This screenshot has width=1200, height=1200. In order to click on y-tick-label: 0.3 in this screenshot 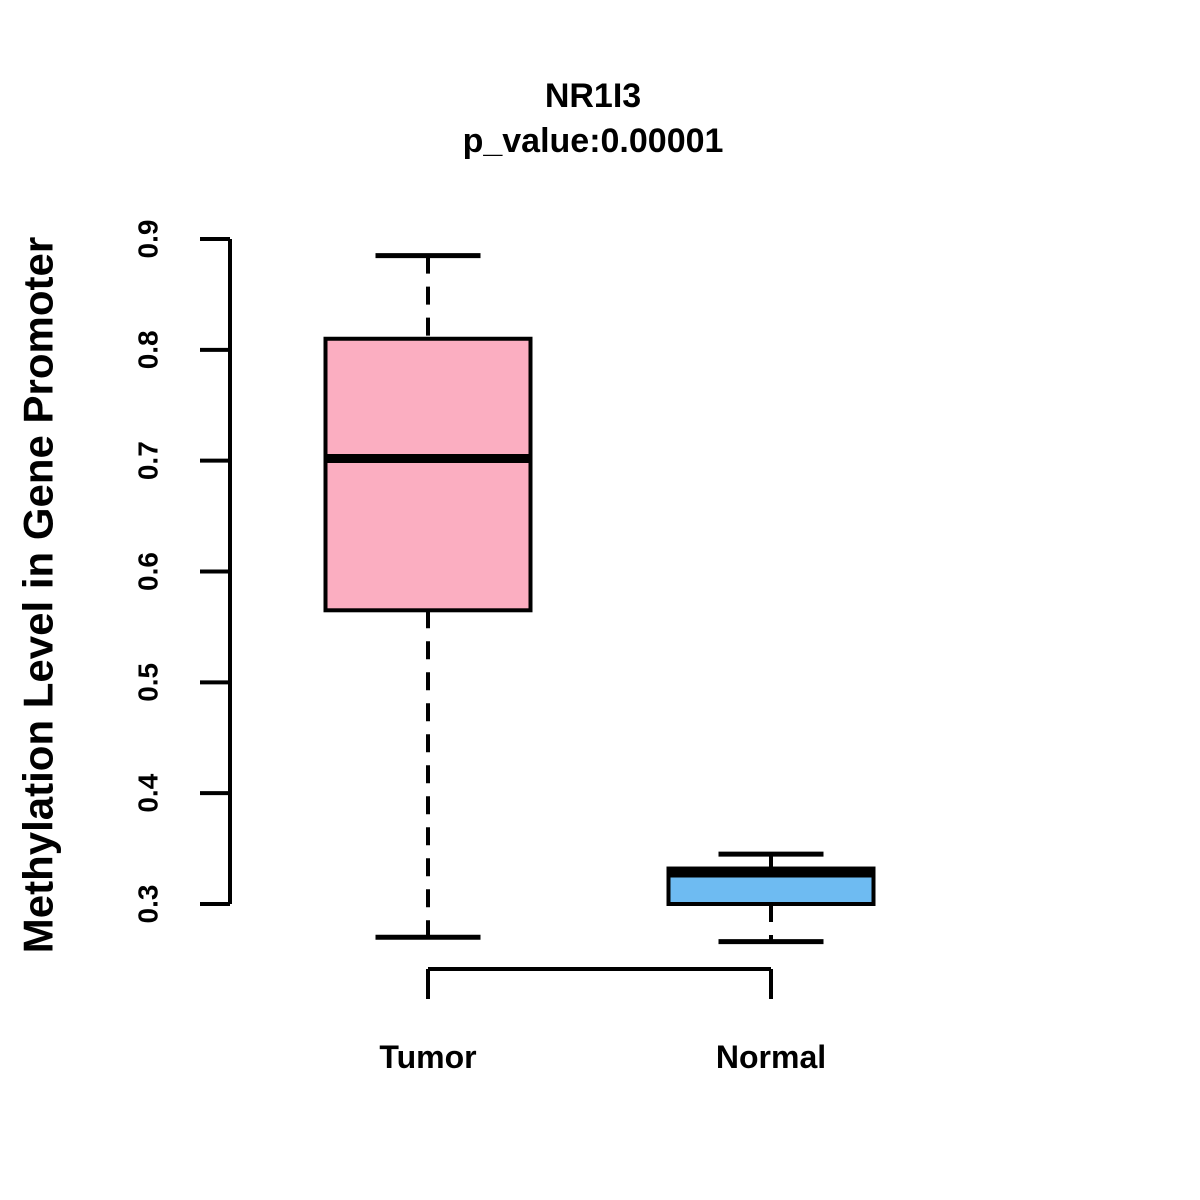, I will do `click(148, 904)`.